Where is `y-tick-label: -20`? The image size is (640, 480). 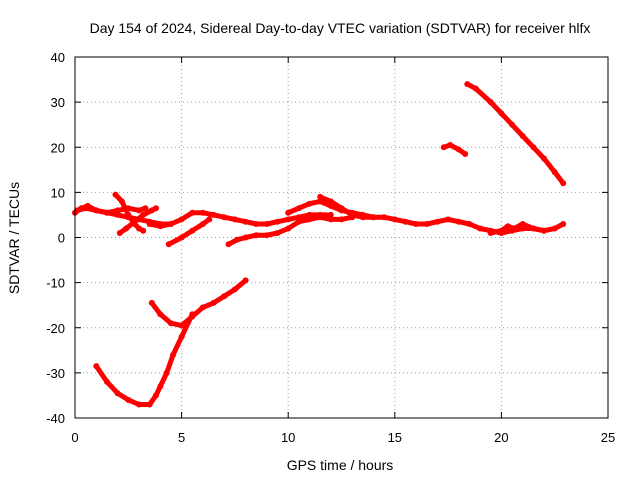 y-tick-label: -20 is located at coordinates (55, 328).